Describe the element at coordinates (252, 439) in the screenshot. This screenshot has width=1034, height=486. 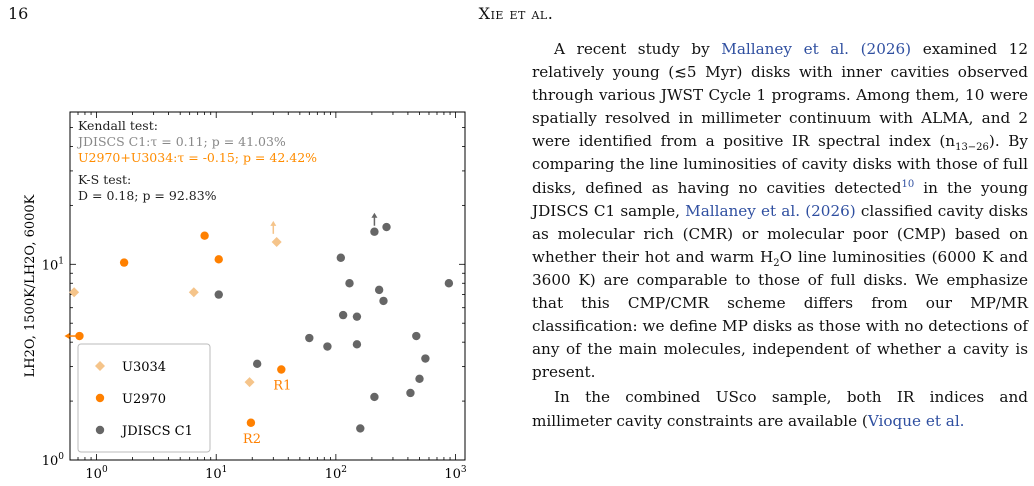
I see `point-label: R2` at that location.